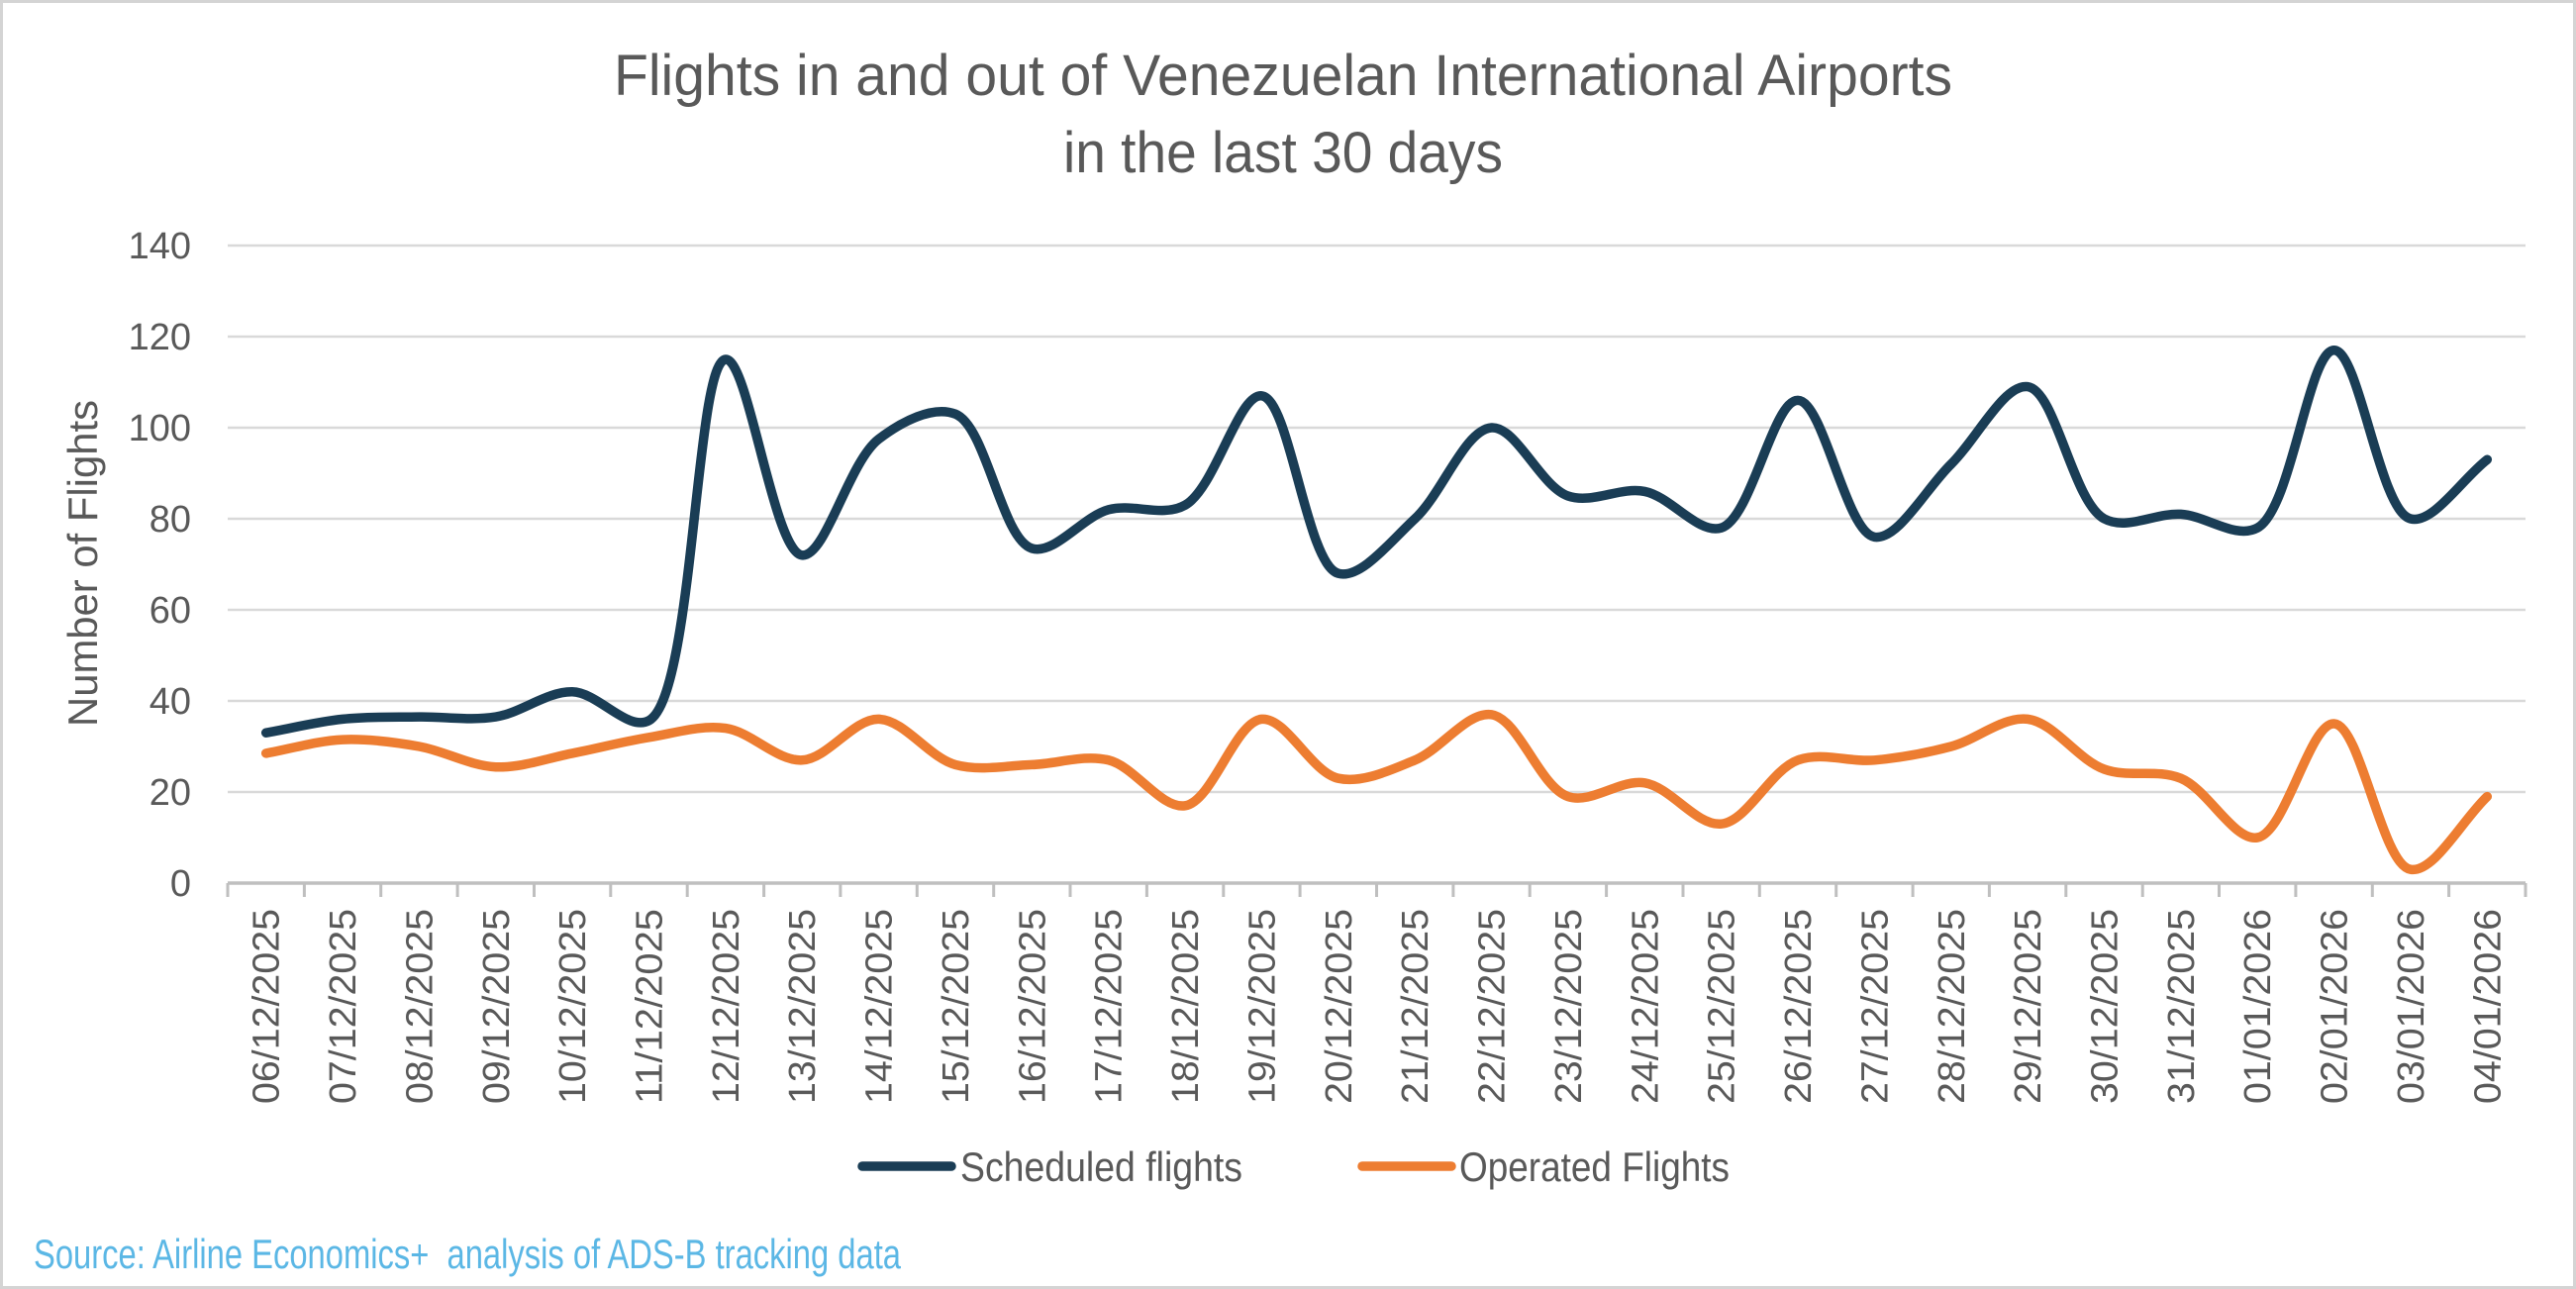 The width and height of the screenshot is (2576, 1289). What do you see at coordinates (1594, 1167) in the screenshot?
I see `svg-text: Operated Flights` at bounding box center [1594, 1167].